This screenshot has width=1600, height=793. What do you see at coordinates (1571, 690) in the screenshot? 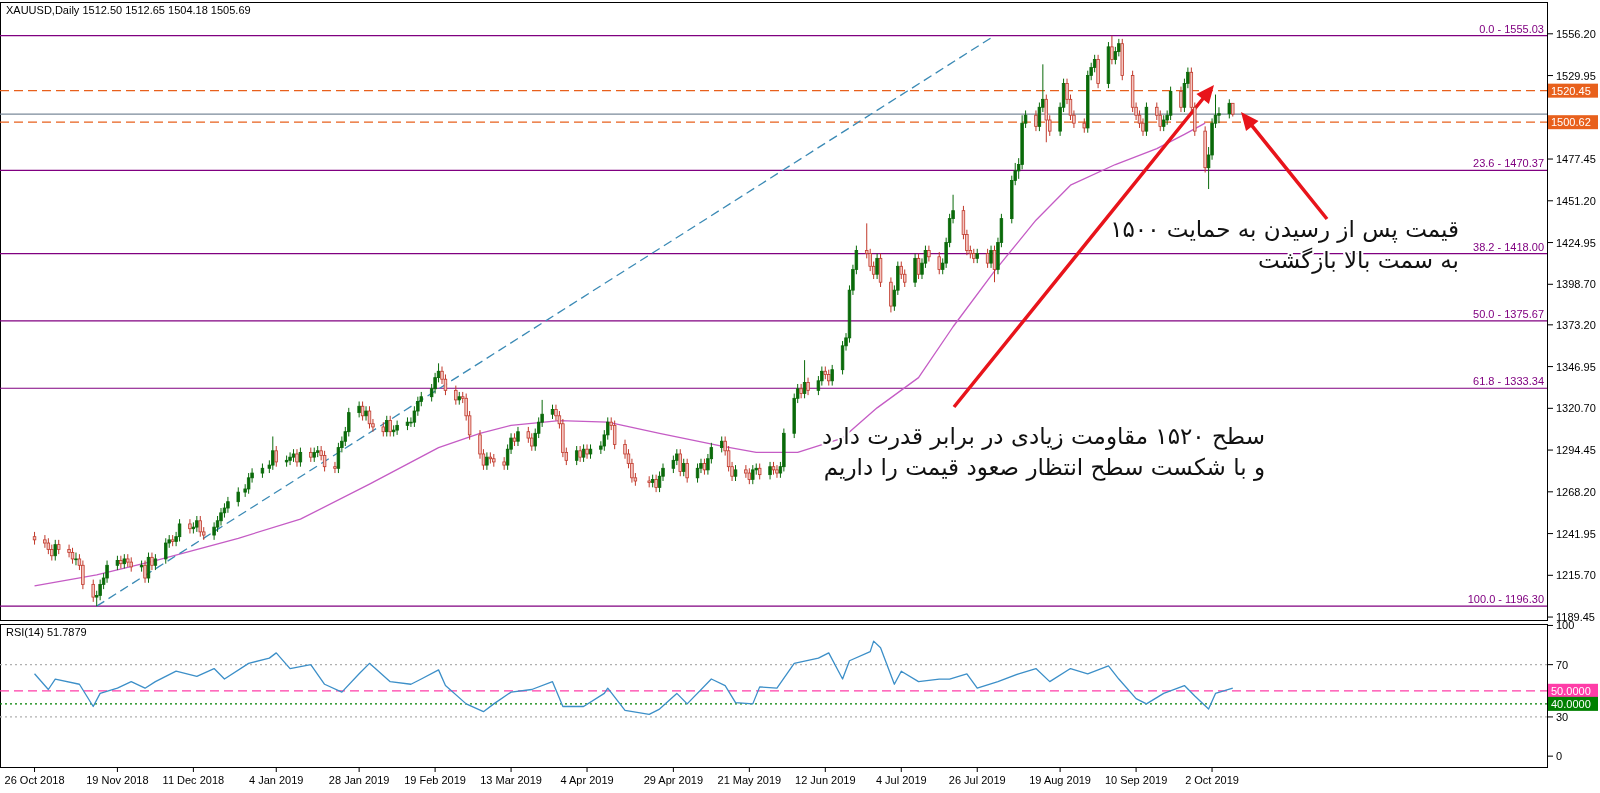
I see `ref-line-label: 50.0000` at bounding box center [1571, 690].